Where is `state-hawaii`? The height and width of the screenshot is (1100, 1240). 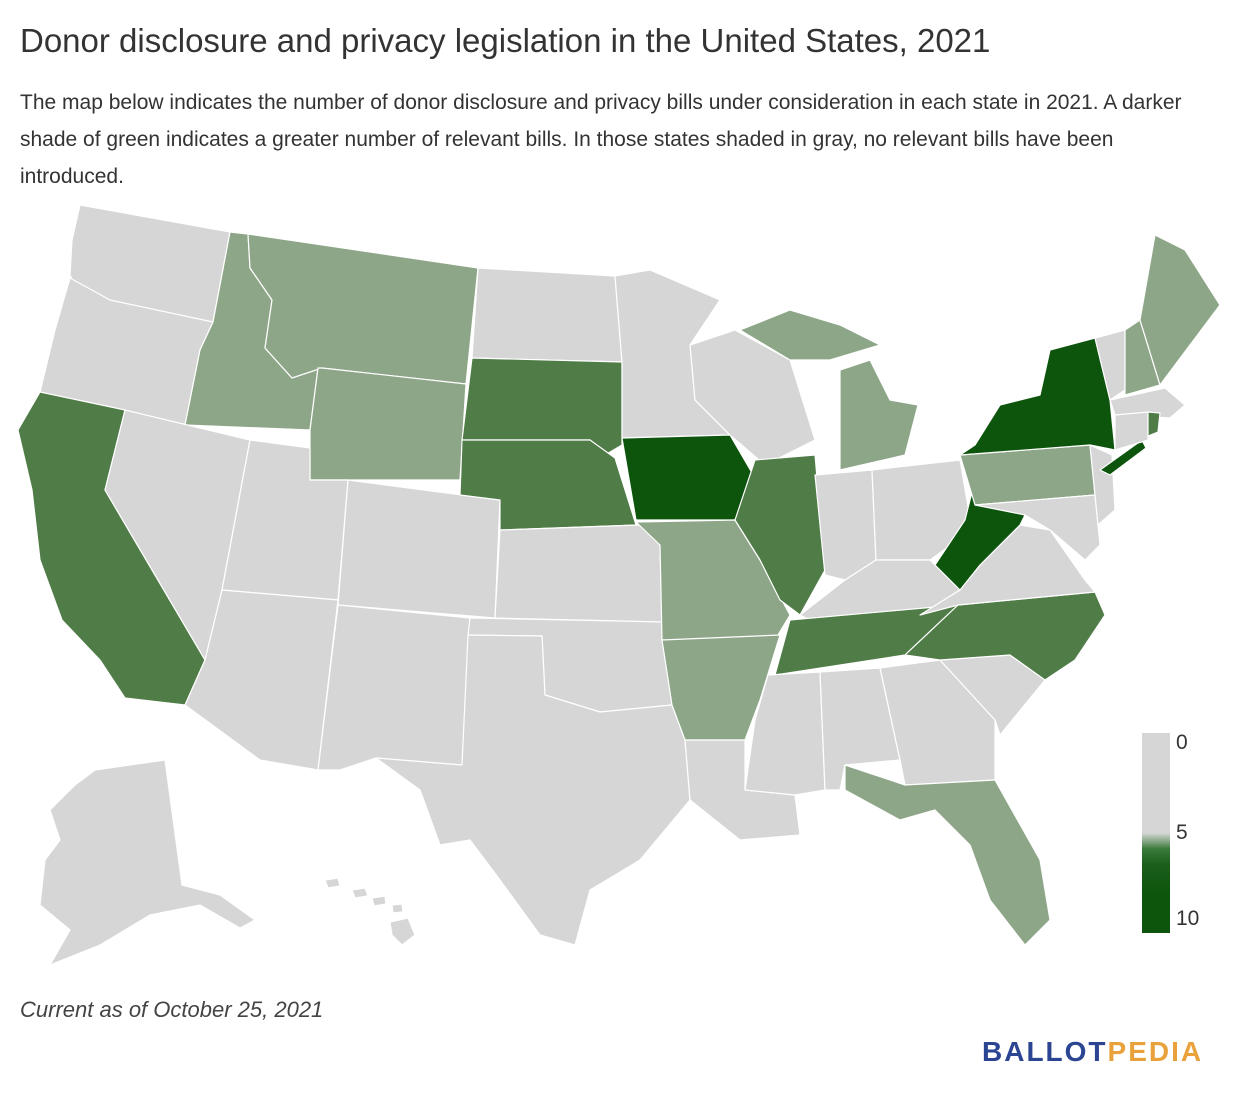 state-hawaii is located at coordinates (370, 911).